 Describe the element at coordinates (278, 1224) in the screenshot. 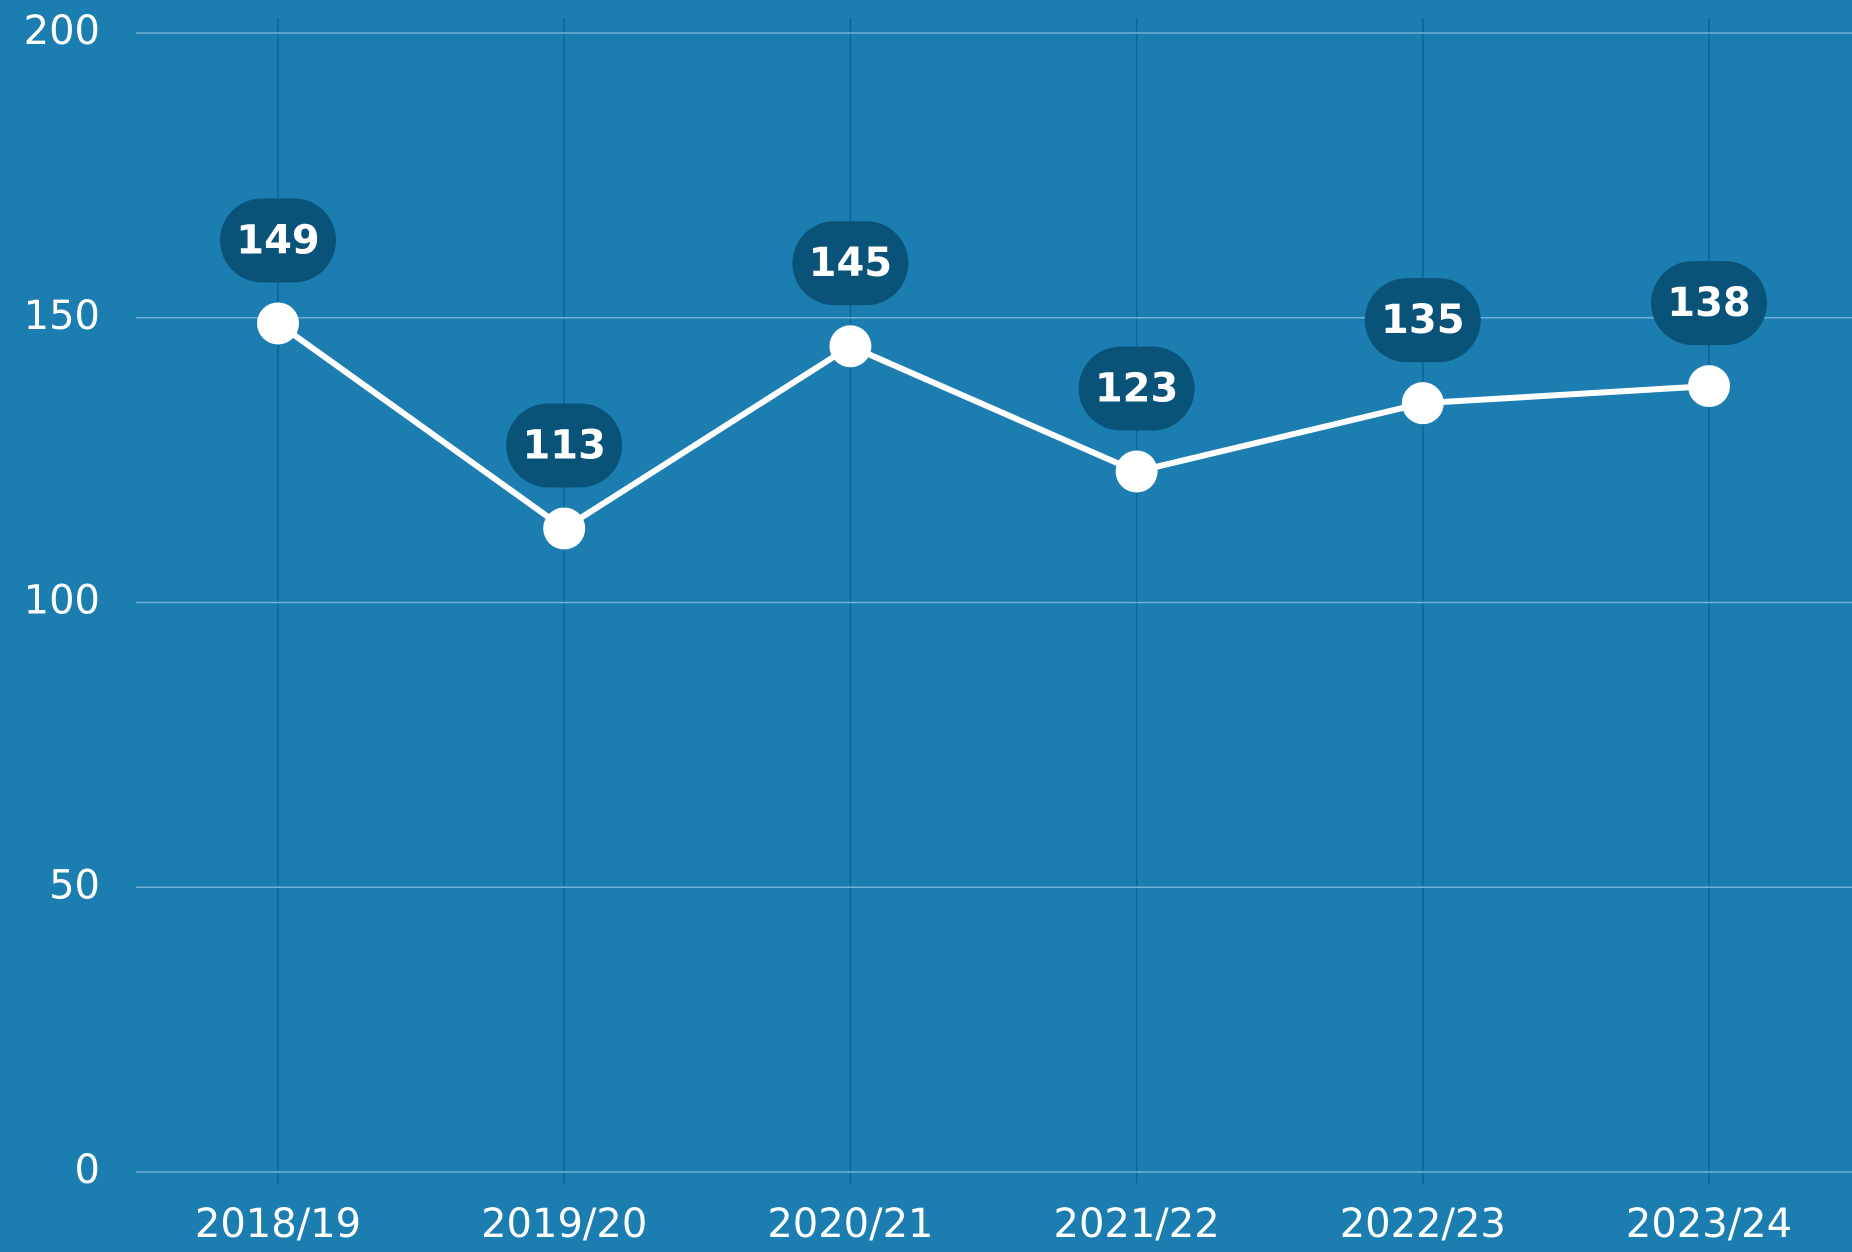

I see `x-tick-label: 2018/19` at that location.